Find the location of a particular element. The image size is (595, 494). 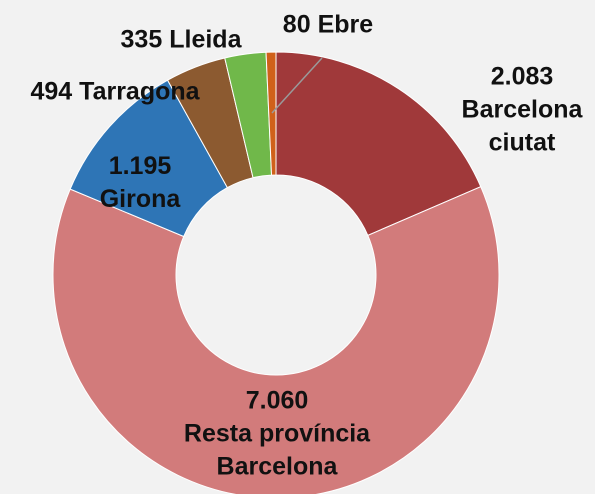

value-label: 80 is located at coordinates (296, 24).